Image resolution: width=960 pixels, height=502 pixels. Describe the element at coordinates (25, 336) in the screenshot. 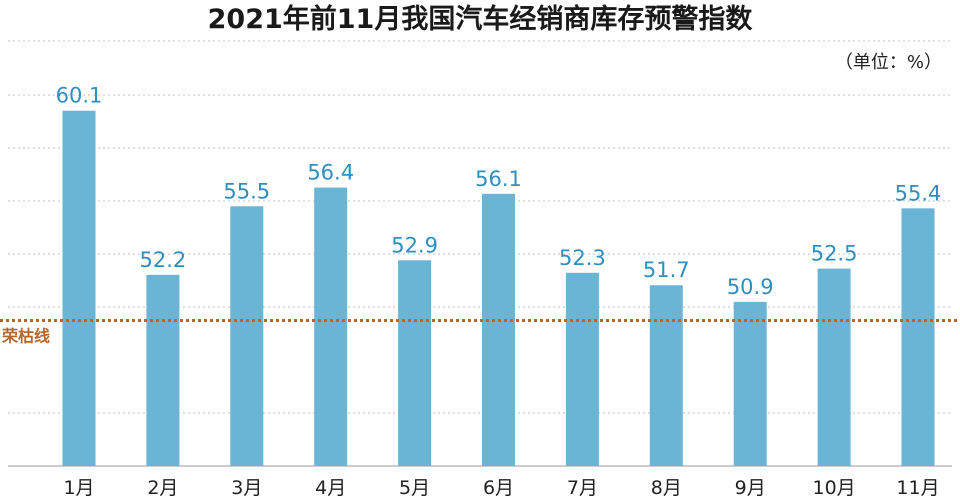

I see `reference-line-label: 荣枯线` at that location.